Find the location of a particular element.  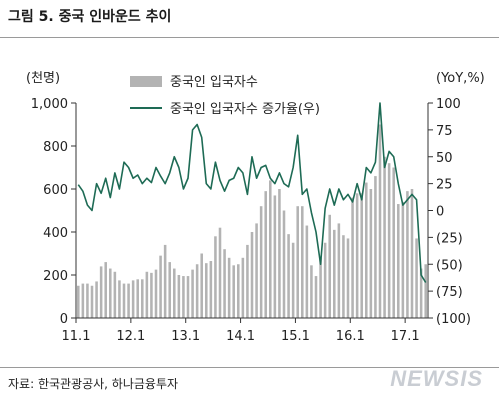

legend-line-label: 중국인 입국자수 증가율(우) is located at coordinates (245, 109).